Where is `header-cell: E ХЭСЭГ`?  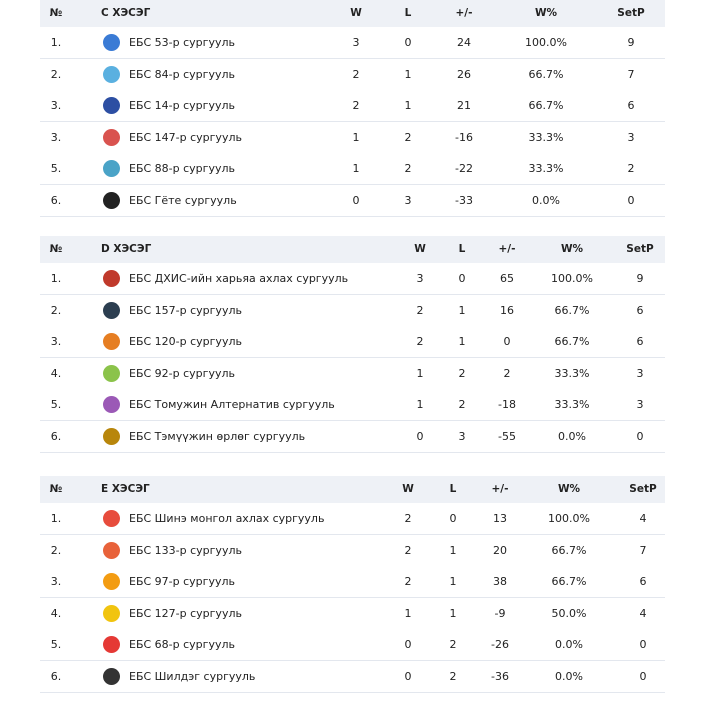
header-cell: E ХЭСЭГ is located at coordinates (125, 489).